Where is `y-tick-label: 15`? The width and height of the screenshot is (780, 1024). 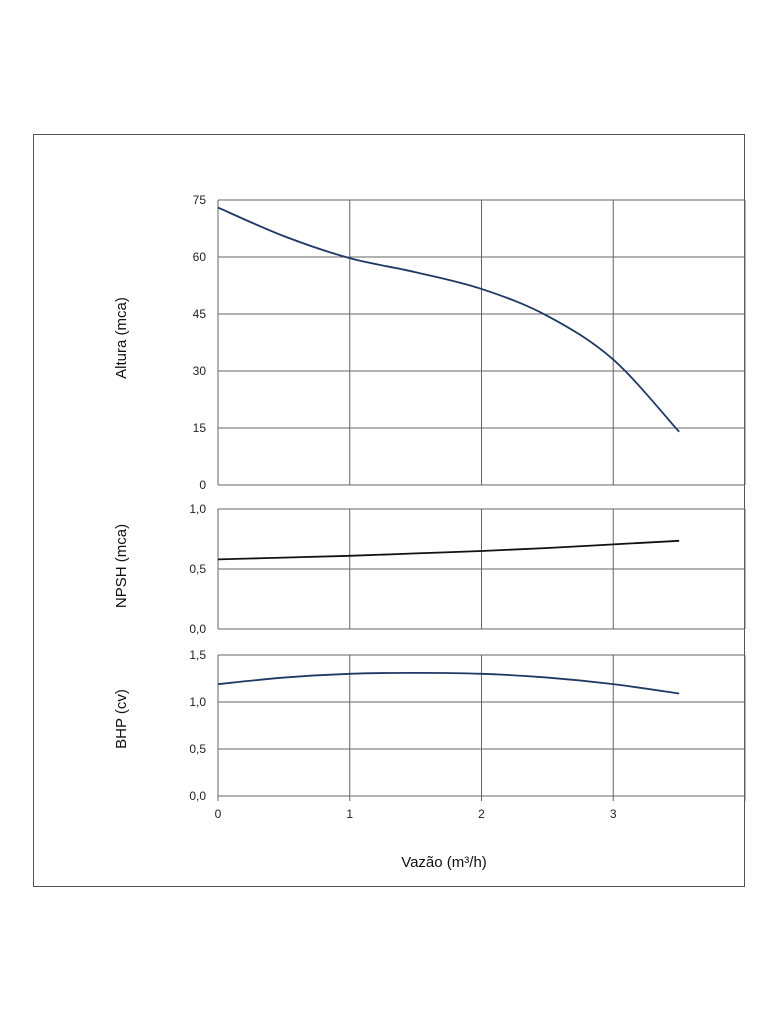
y-tick-label: 15 is located at coordinates (200, 428).